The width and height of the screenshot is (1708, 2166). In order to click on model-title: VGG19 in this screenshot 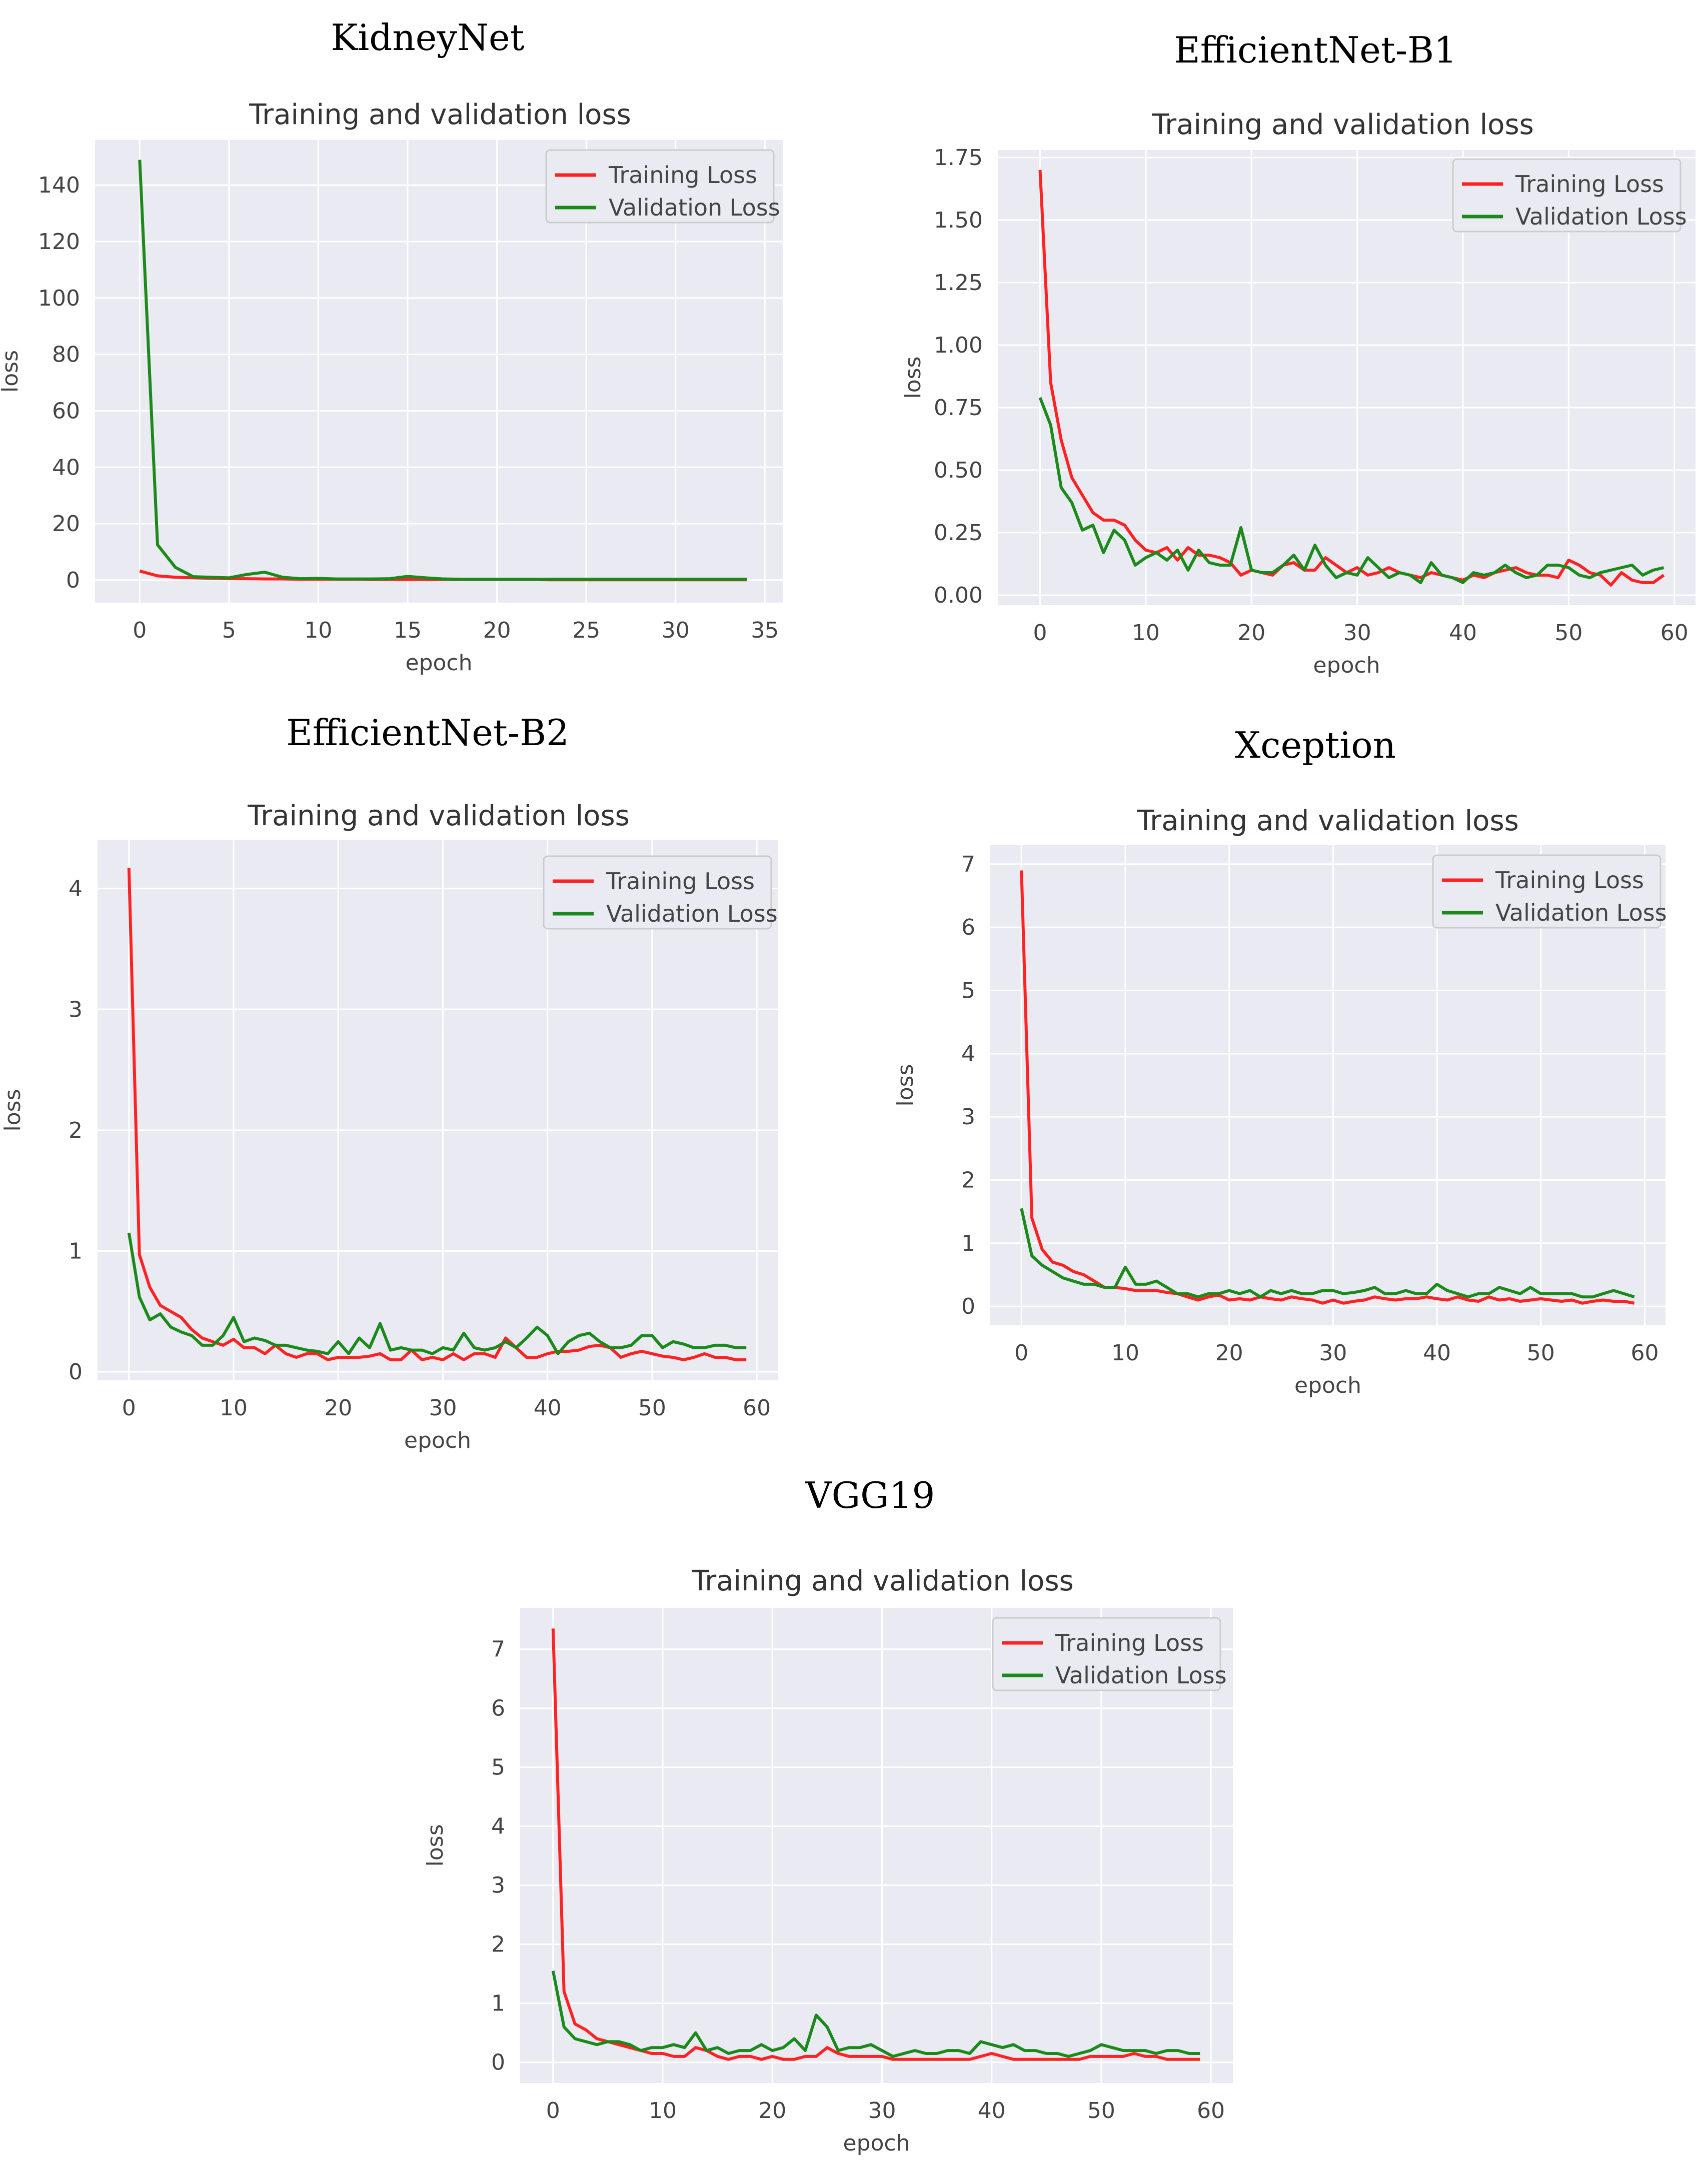, I will do `click(870, 1495)`.